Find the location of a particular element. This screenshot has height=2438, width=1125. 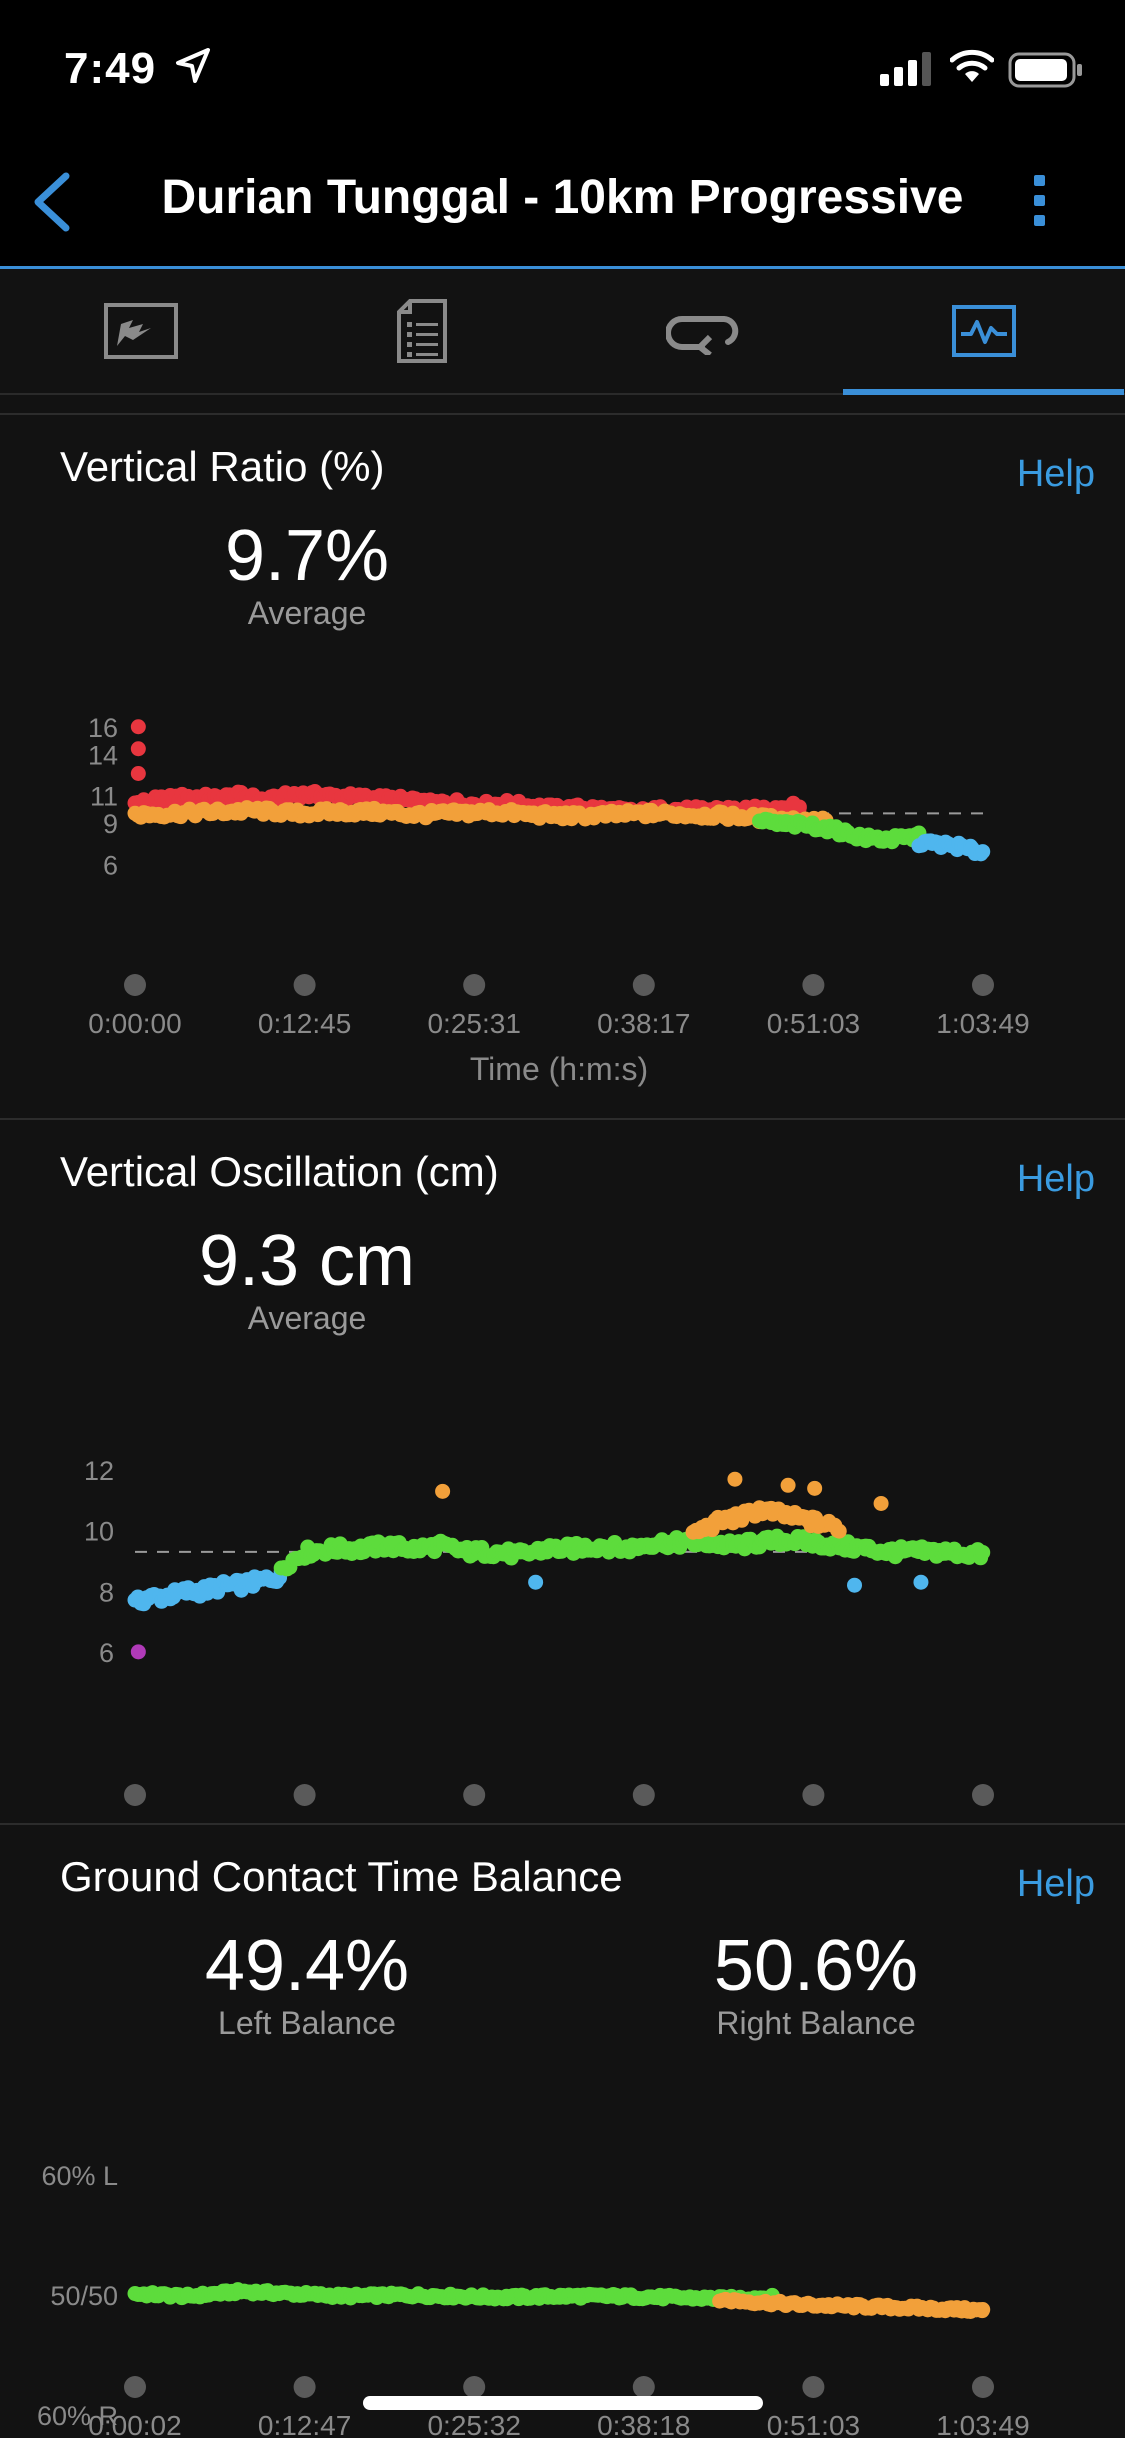

tab-charts is located at coordinates (983, 332).